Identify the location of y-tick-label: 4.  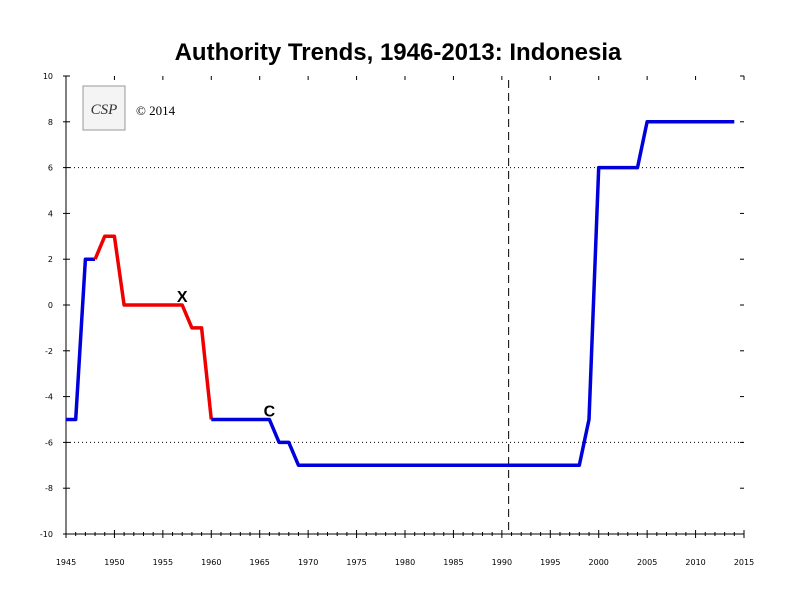
(50, 213).